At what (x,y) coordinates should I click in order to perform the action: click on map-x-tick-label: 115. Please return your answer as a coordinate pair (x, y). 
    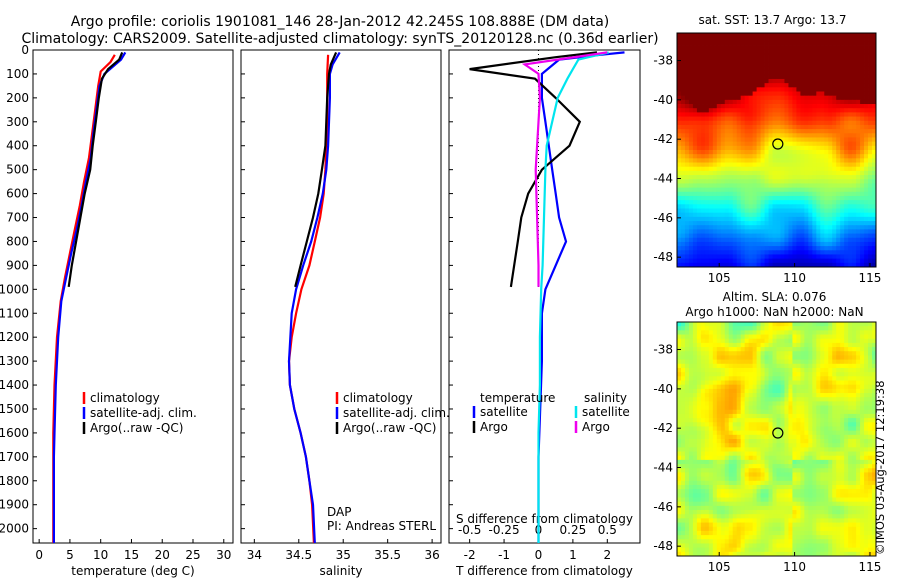
    Looking at the image, I should click on (870, 278).